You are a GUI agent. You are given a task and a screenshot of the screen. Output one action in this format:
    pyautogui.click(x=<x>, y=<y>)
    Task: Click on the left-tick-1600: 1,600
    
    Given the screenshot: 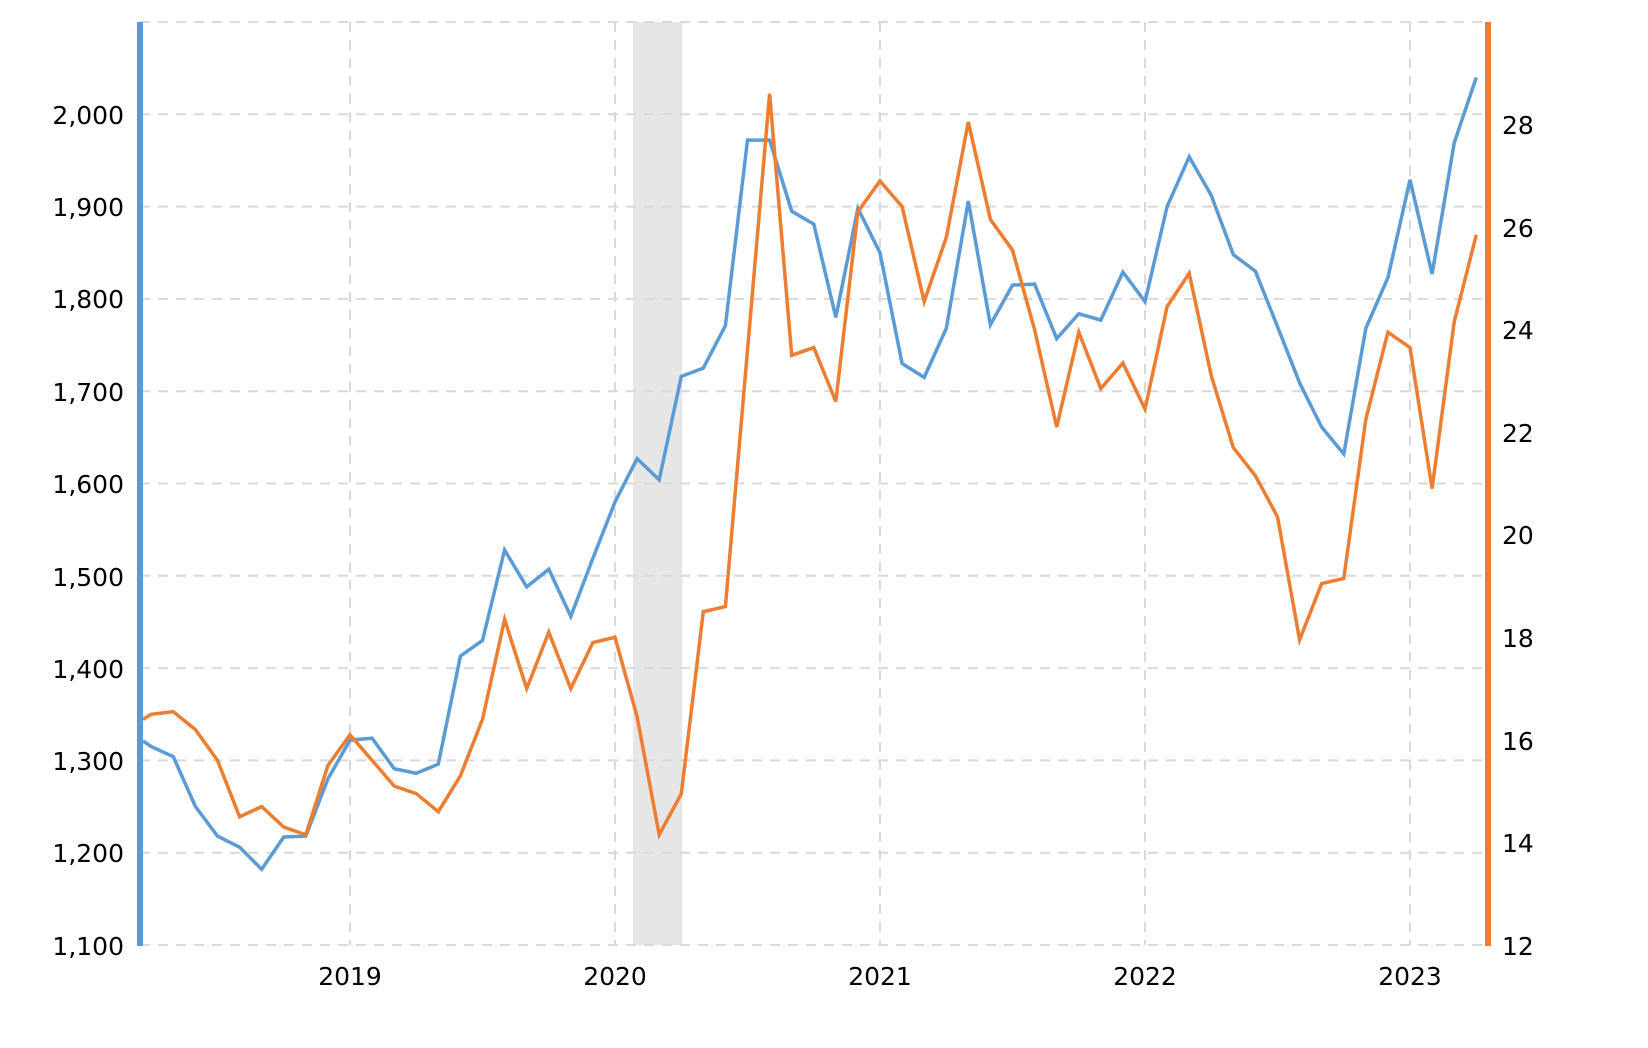 What is the action you would take?
    pyautogui.click(x=88, y=484)
    